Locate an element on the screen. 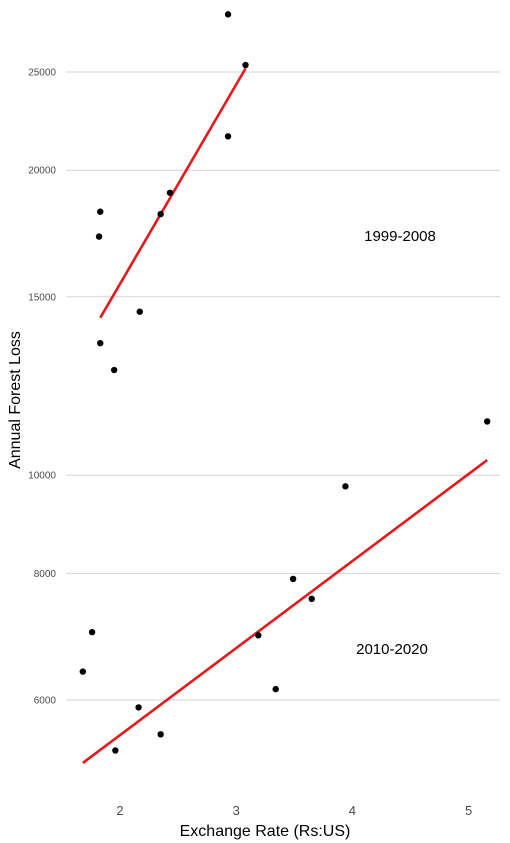  x-tick-labels: 2 3 4 5 is located at coordinates (294, 810).